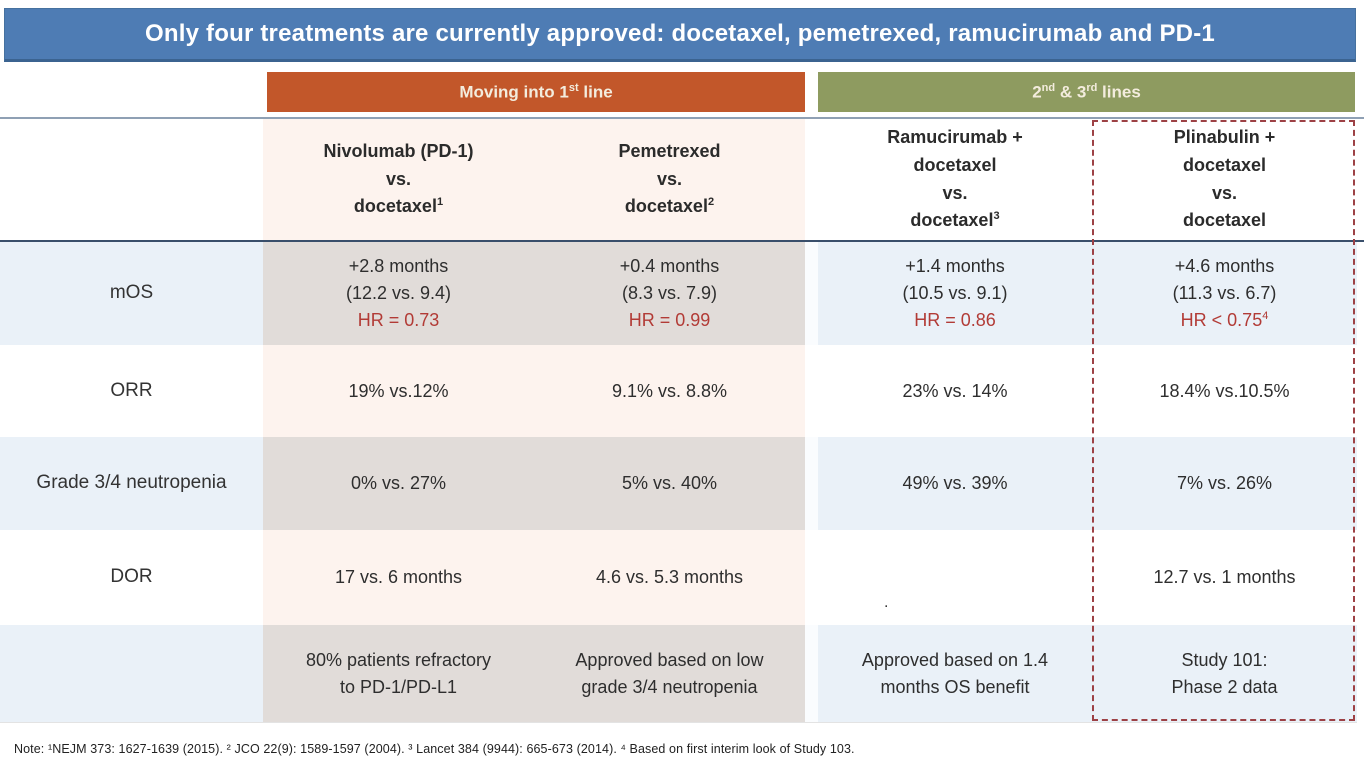  What do you see at coordinates (398, 577) in the screenshot?
I see `dor-cell-nivolumab: 17 vs. 6 months` at bounding box center [398, 577].